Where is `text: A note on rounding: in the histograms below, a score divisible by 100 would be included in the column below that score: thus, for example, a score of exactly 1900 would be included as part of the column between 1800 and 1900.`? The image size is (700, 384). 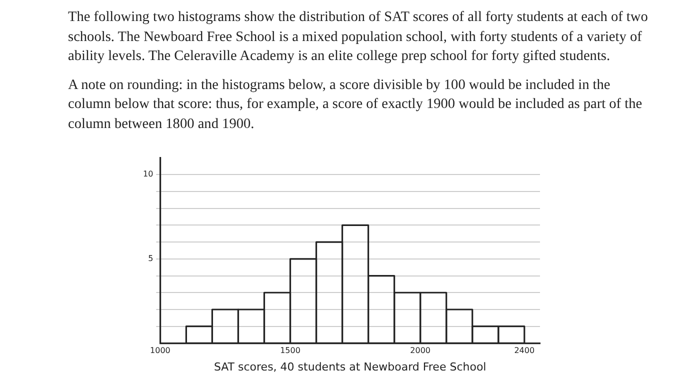
text: A note on rounding: in the histograms below, a score divisible by 100 would be included in the column below that score: thus, for example, a score of exactly 1900 would be included as part of the column between 1800 and 1900. is located at coordinates (356, 105).